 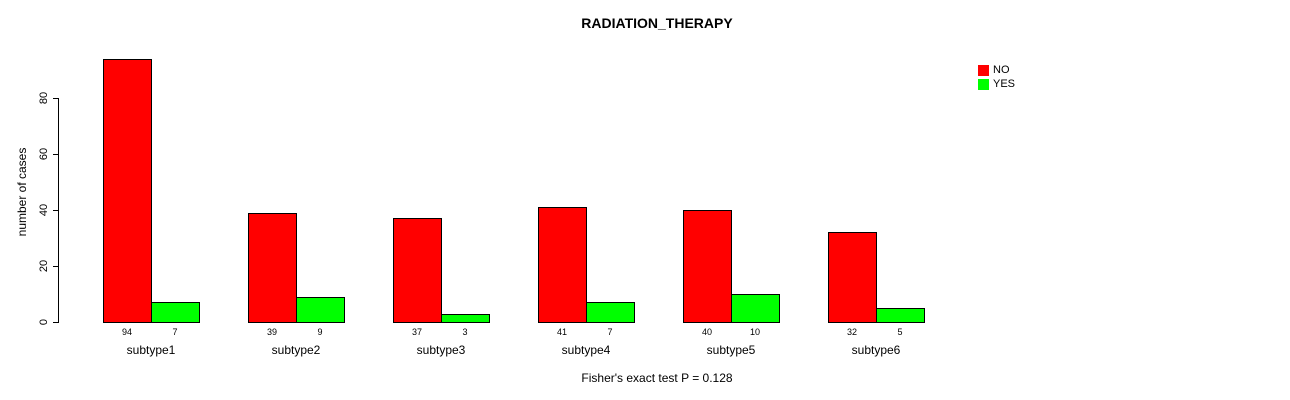 I want to click on category-label-subtype2: subtype2, so click(x=296, y=350).